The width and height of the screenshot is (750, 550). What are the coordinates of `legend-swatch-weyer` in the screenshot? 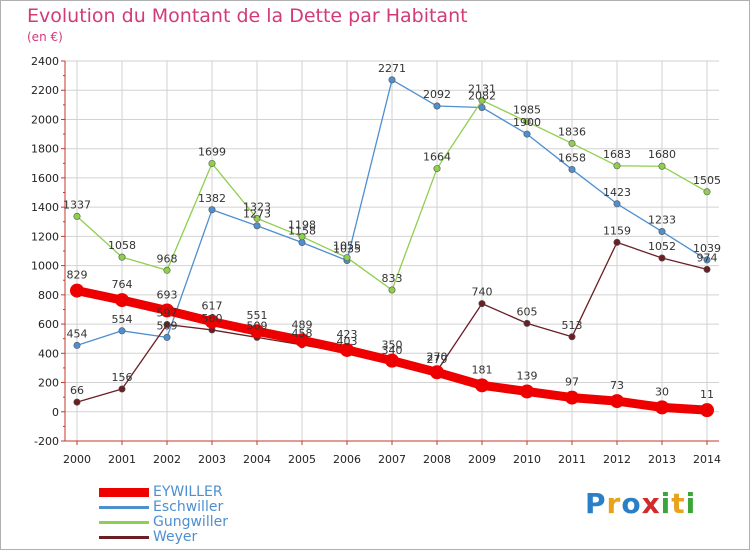 It's located at (124, 537).